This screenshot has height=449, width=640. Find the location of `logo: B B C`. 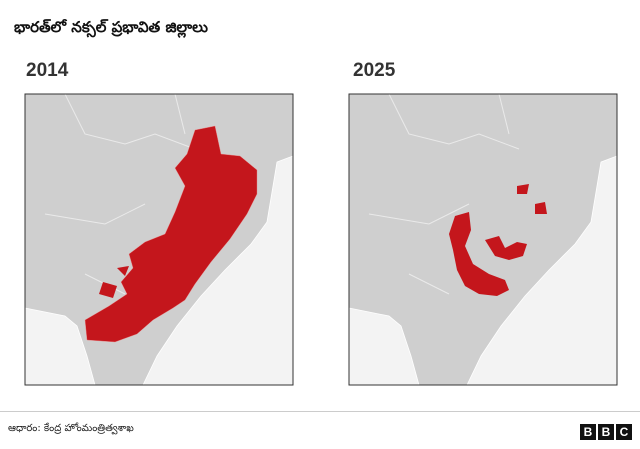

logo: B B C is located at coordinates (606, 432).